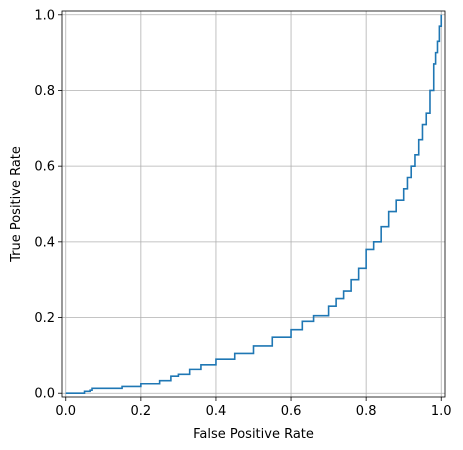 The height and width of the screenshot is (450, 463). Describe the element at coordinates (16, 204) in the screenshot. I see `y-axis-label: True Positive Rate` at that location.